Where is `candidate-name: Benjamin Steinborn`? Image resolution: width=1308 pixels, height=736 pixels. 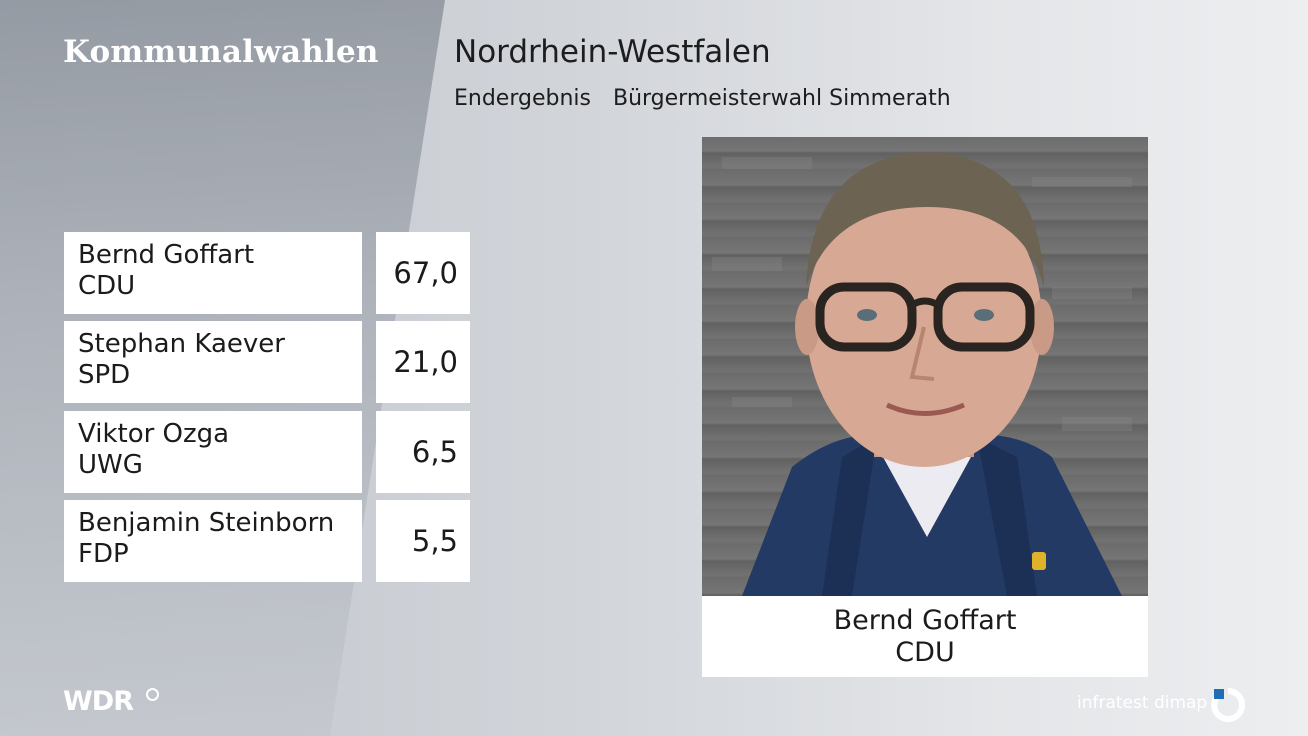
candidate-name: Benjamin Steinborn is located at coordinates (206, 523).